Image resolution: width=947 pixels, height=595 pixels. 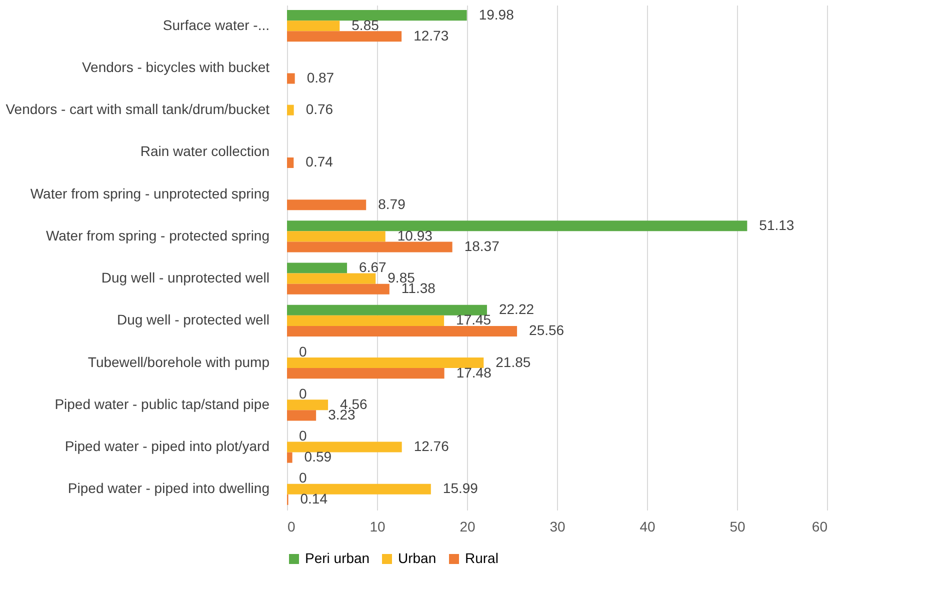 What do you see at coordinates (516, 309) in the screenshot?
I see `data-label: 22.22` at bounding box center [516, 309].